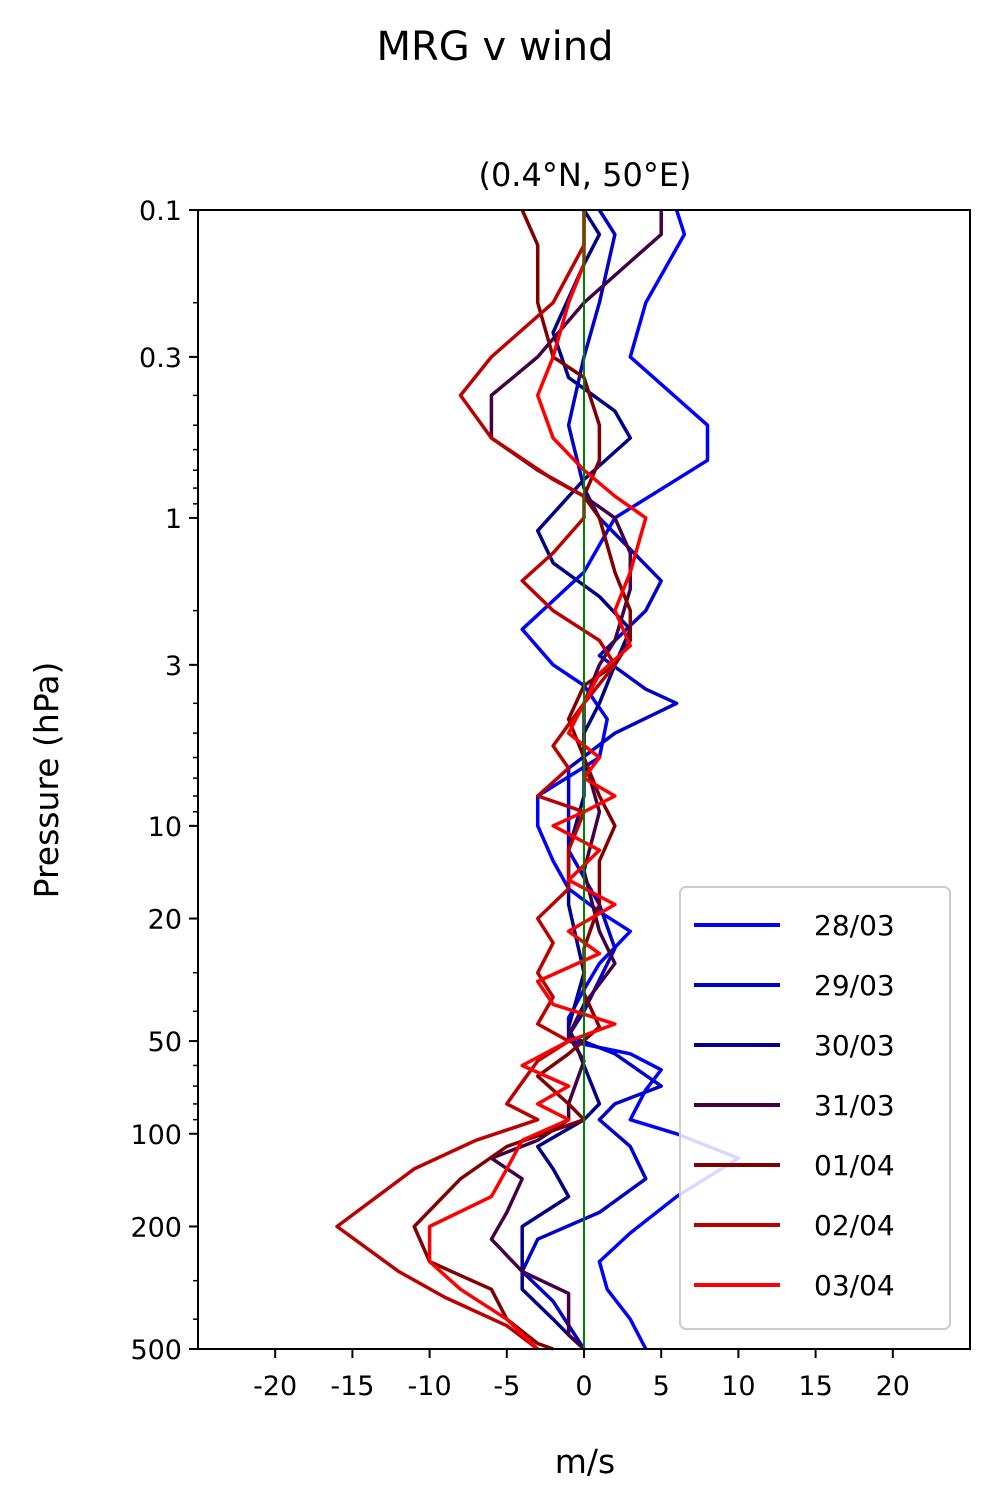  Describe the element at coordinates (854, 925) in the screenshot. I see `legend-label: 28/03` at that location.